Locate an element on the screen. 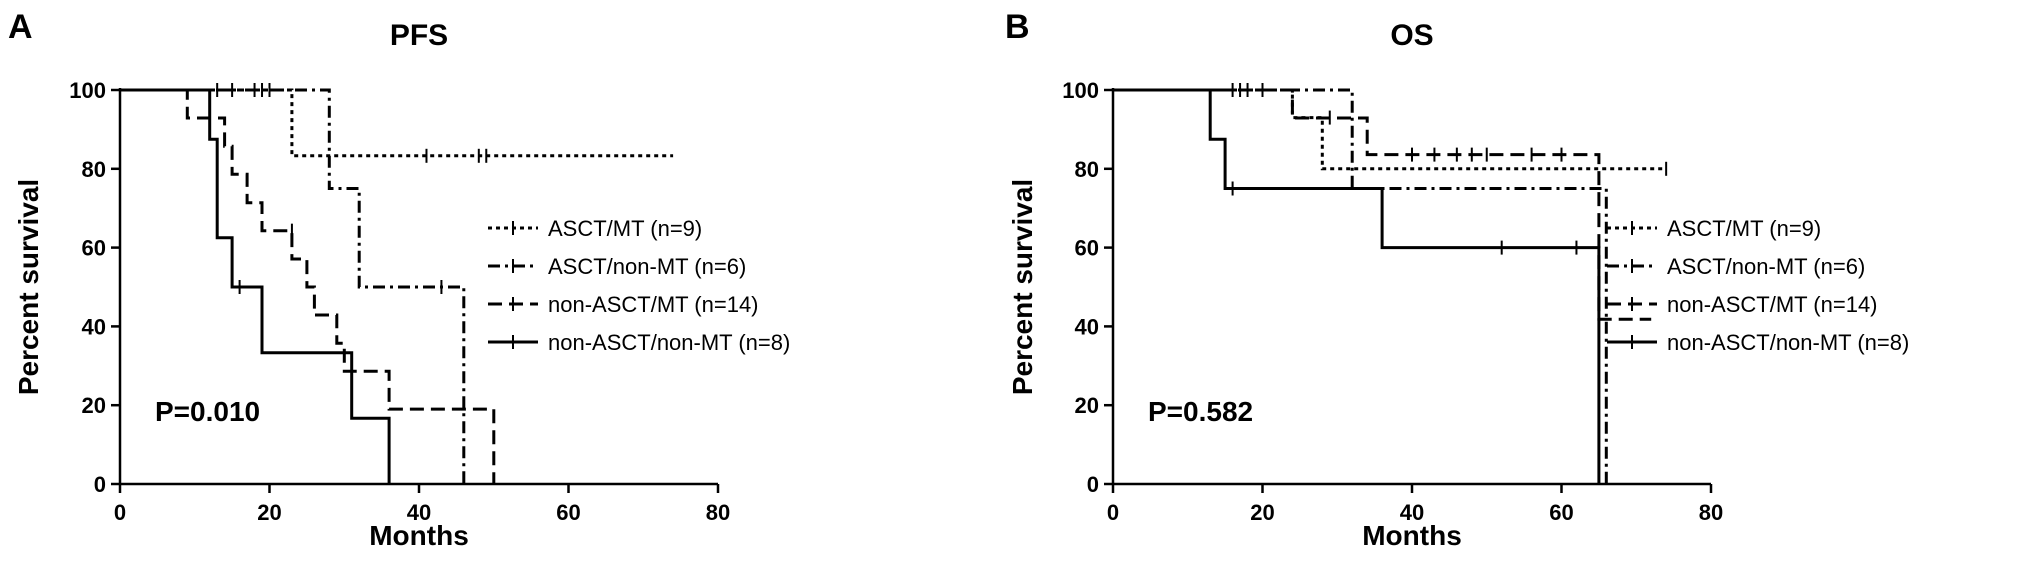  panel-letter: B is located at coordinates (1017, 27).